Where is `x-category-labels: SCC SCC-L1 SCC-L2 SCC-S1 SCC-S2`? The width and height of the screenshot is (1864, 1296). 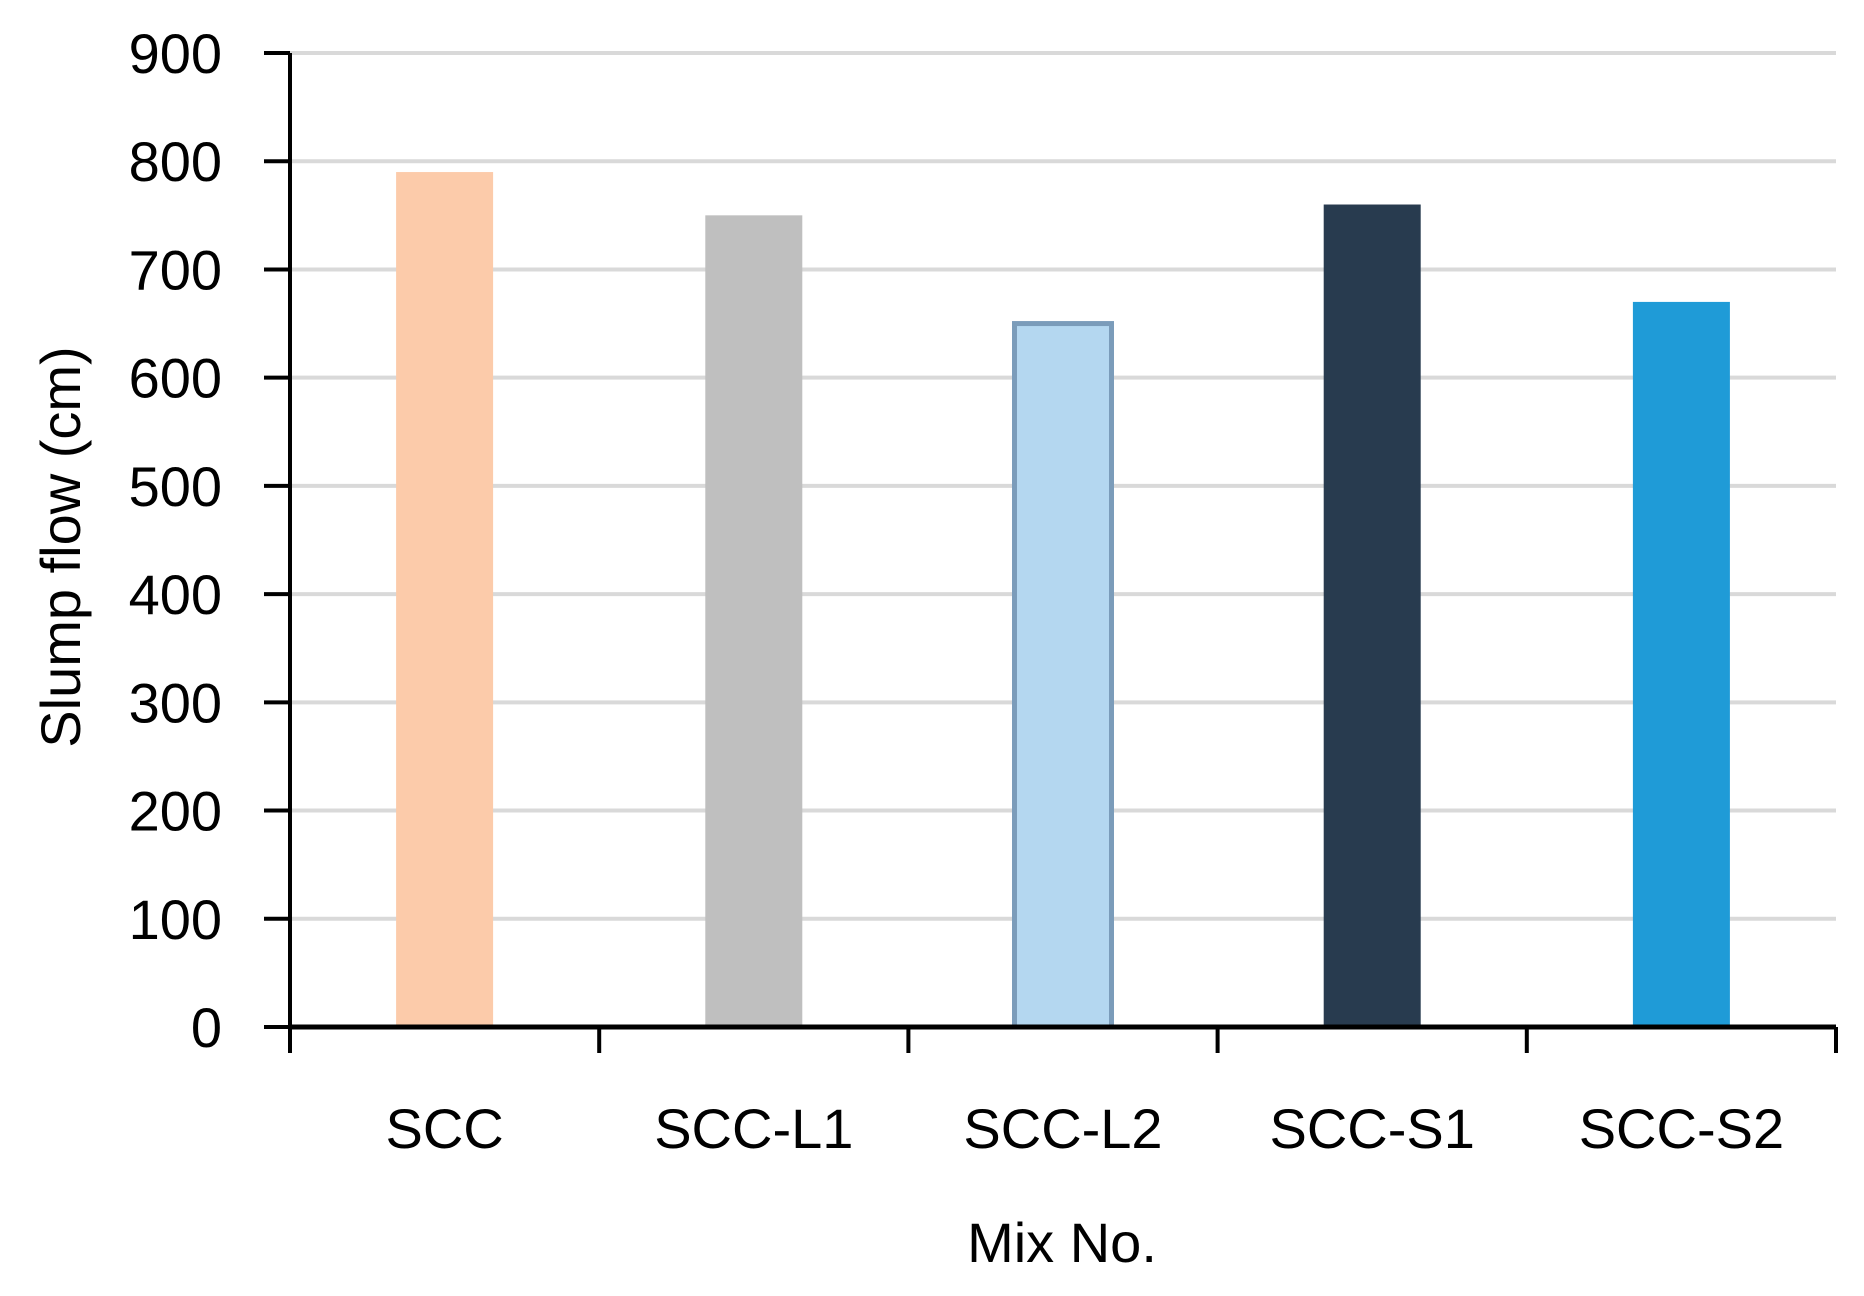
x-category-labels: SCC SCC-L1 SCC-L2 SCC-S1 SCC-S2 is located at coordinates (1084, 1128).